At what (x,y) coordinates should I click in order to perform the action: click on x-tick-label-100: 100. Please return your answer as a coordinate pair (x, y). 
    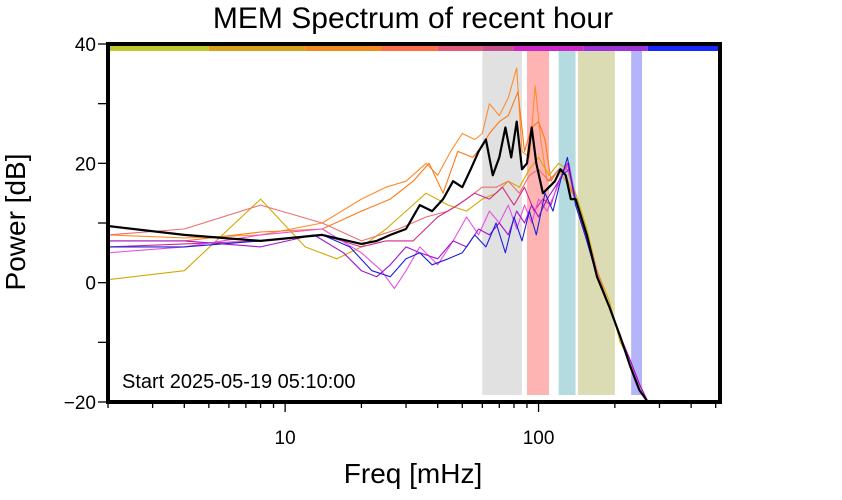
    Looking at the image, I should click on (539, 438).